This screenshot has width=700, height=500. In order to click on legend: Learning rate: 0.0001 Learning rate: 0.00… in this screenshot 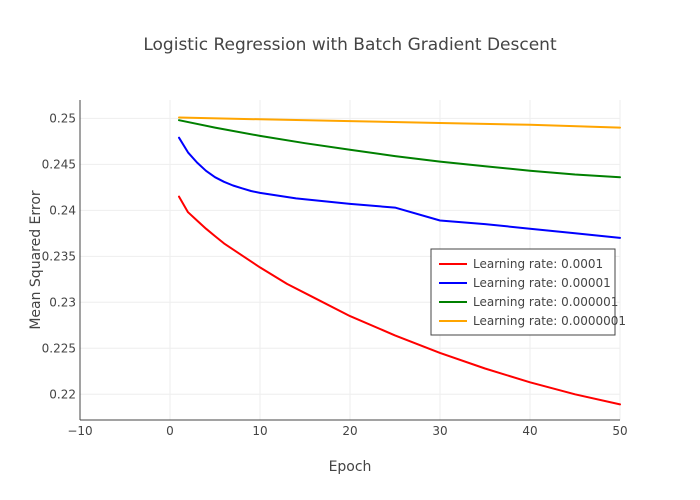, I will do `click(528, 292)`.